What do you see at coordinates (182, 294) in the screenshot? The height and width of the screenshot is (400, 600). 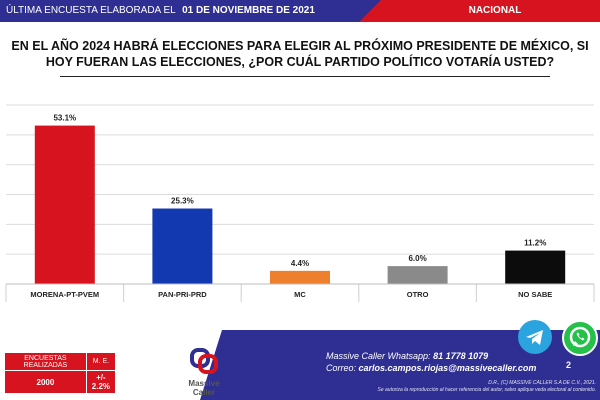 I see `tick-label: PAN-PRI-PRD` at bounding box center [182, 294].